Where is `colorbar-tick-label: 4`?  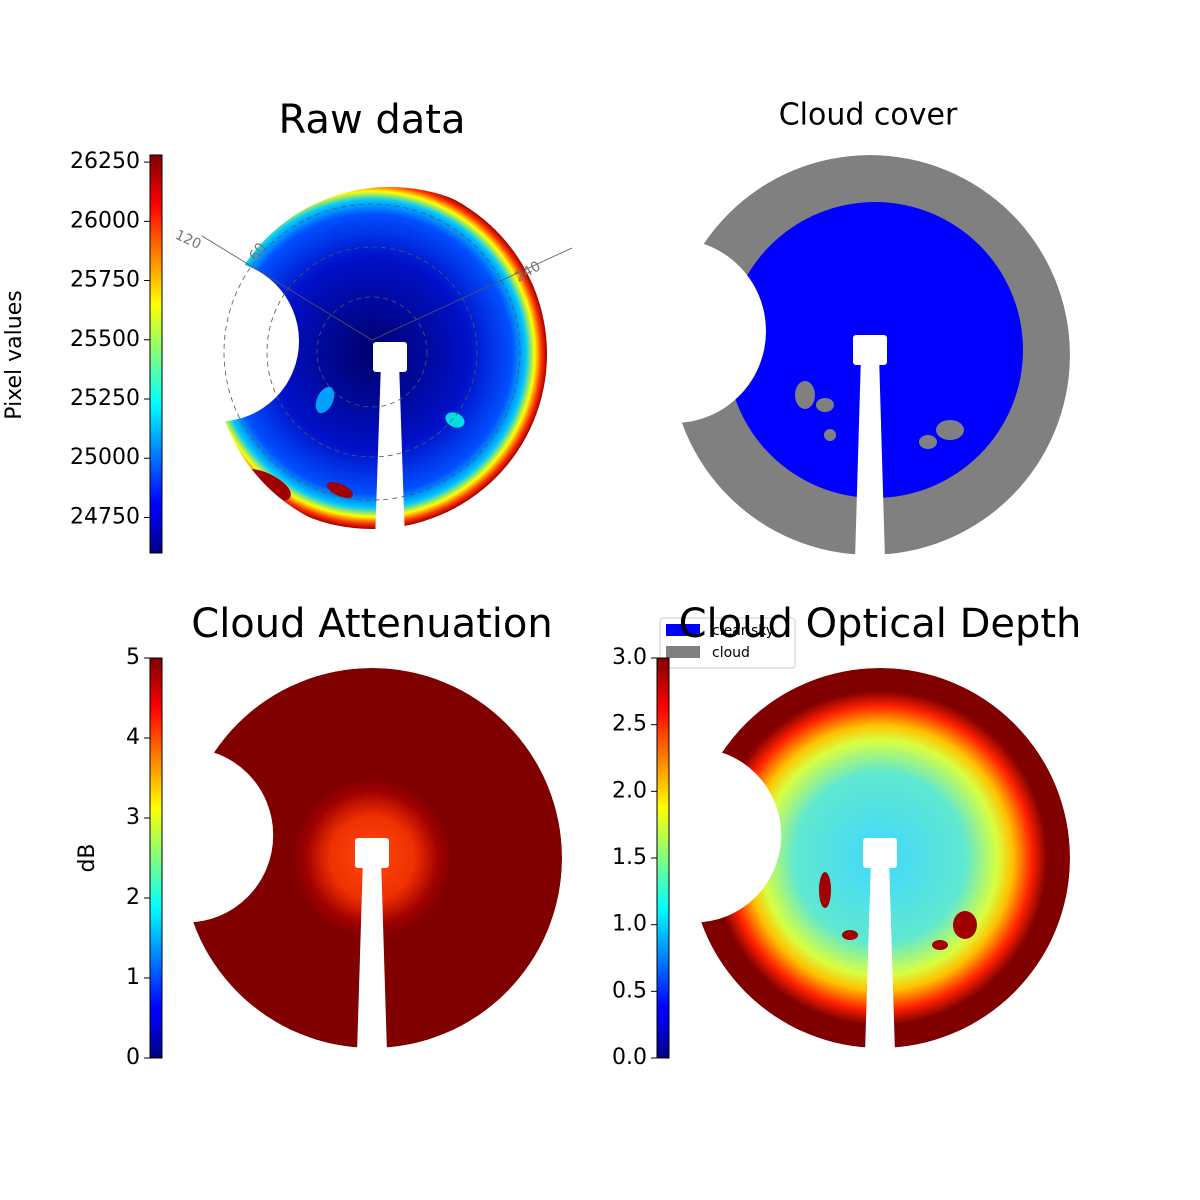
colorbar-tick-label: 4 is located at coordinates (133, 737).